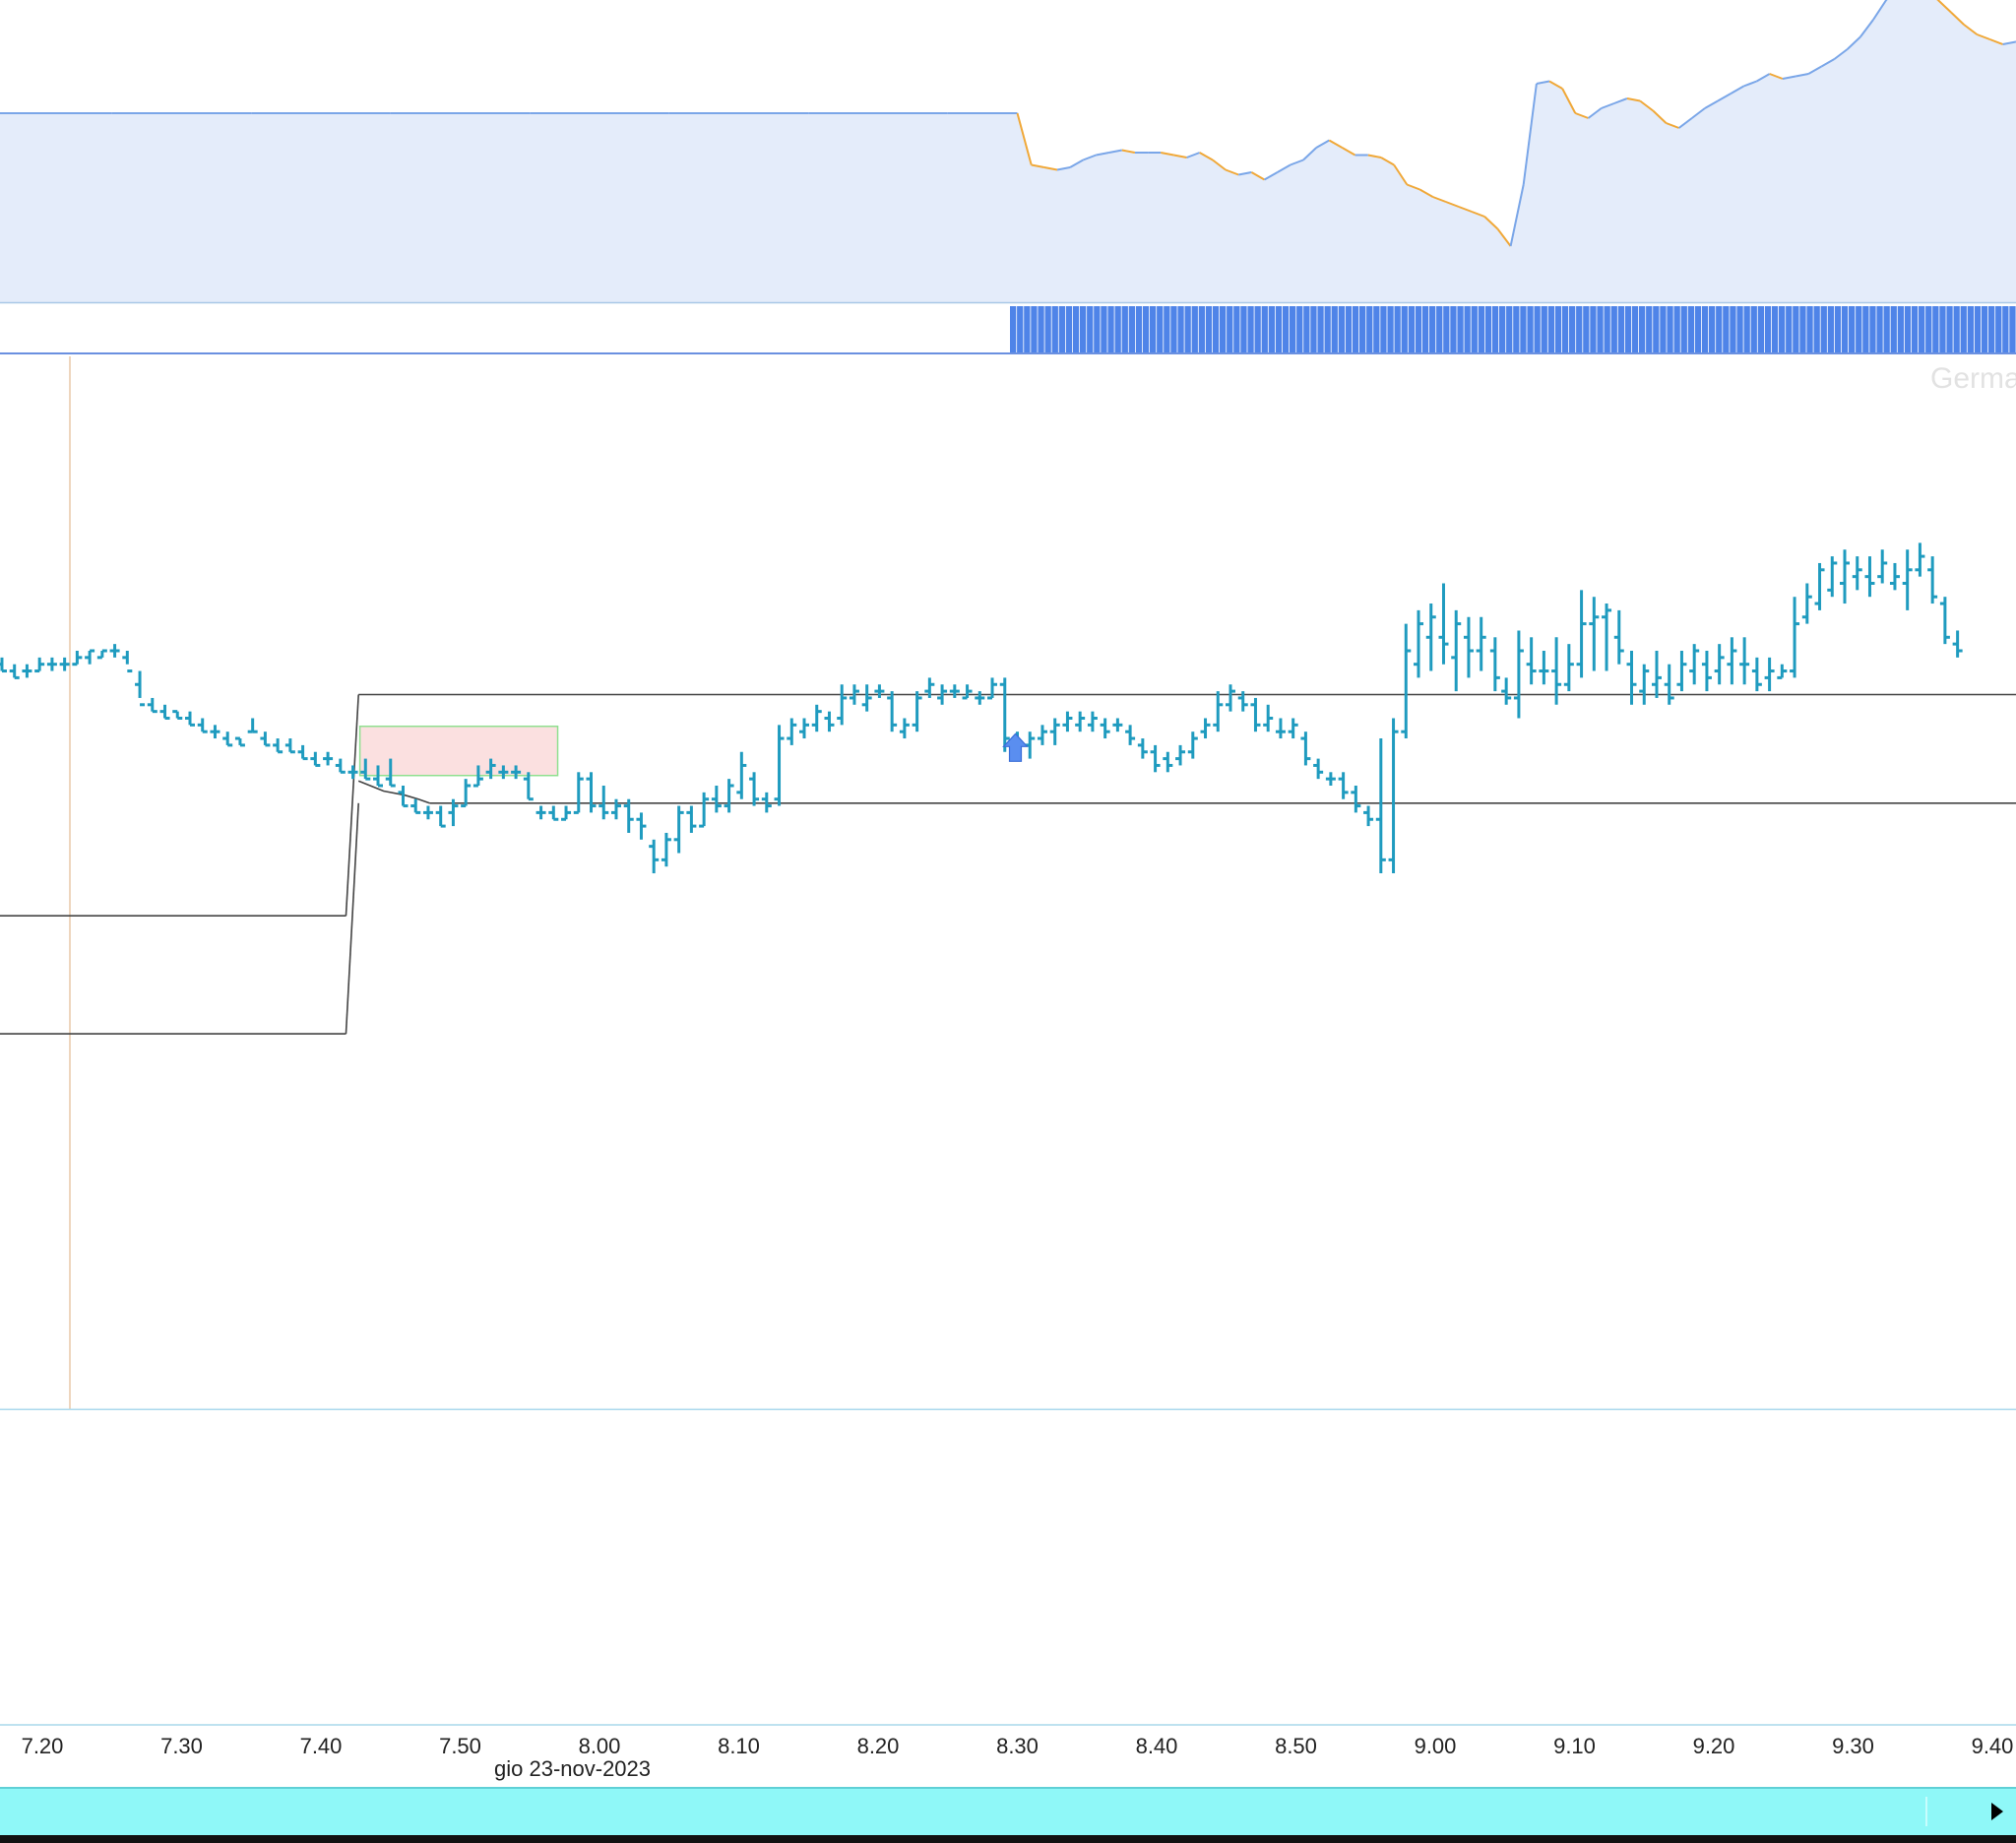  What do you see at coordinates (43, 1746) in the screenshot?
I see `x-tick-label: 7.20` at bounding box center [43, 1746].